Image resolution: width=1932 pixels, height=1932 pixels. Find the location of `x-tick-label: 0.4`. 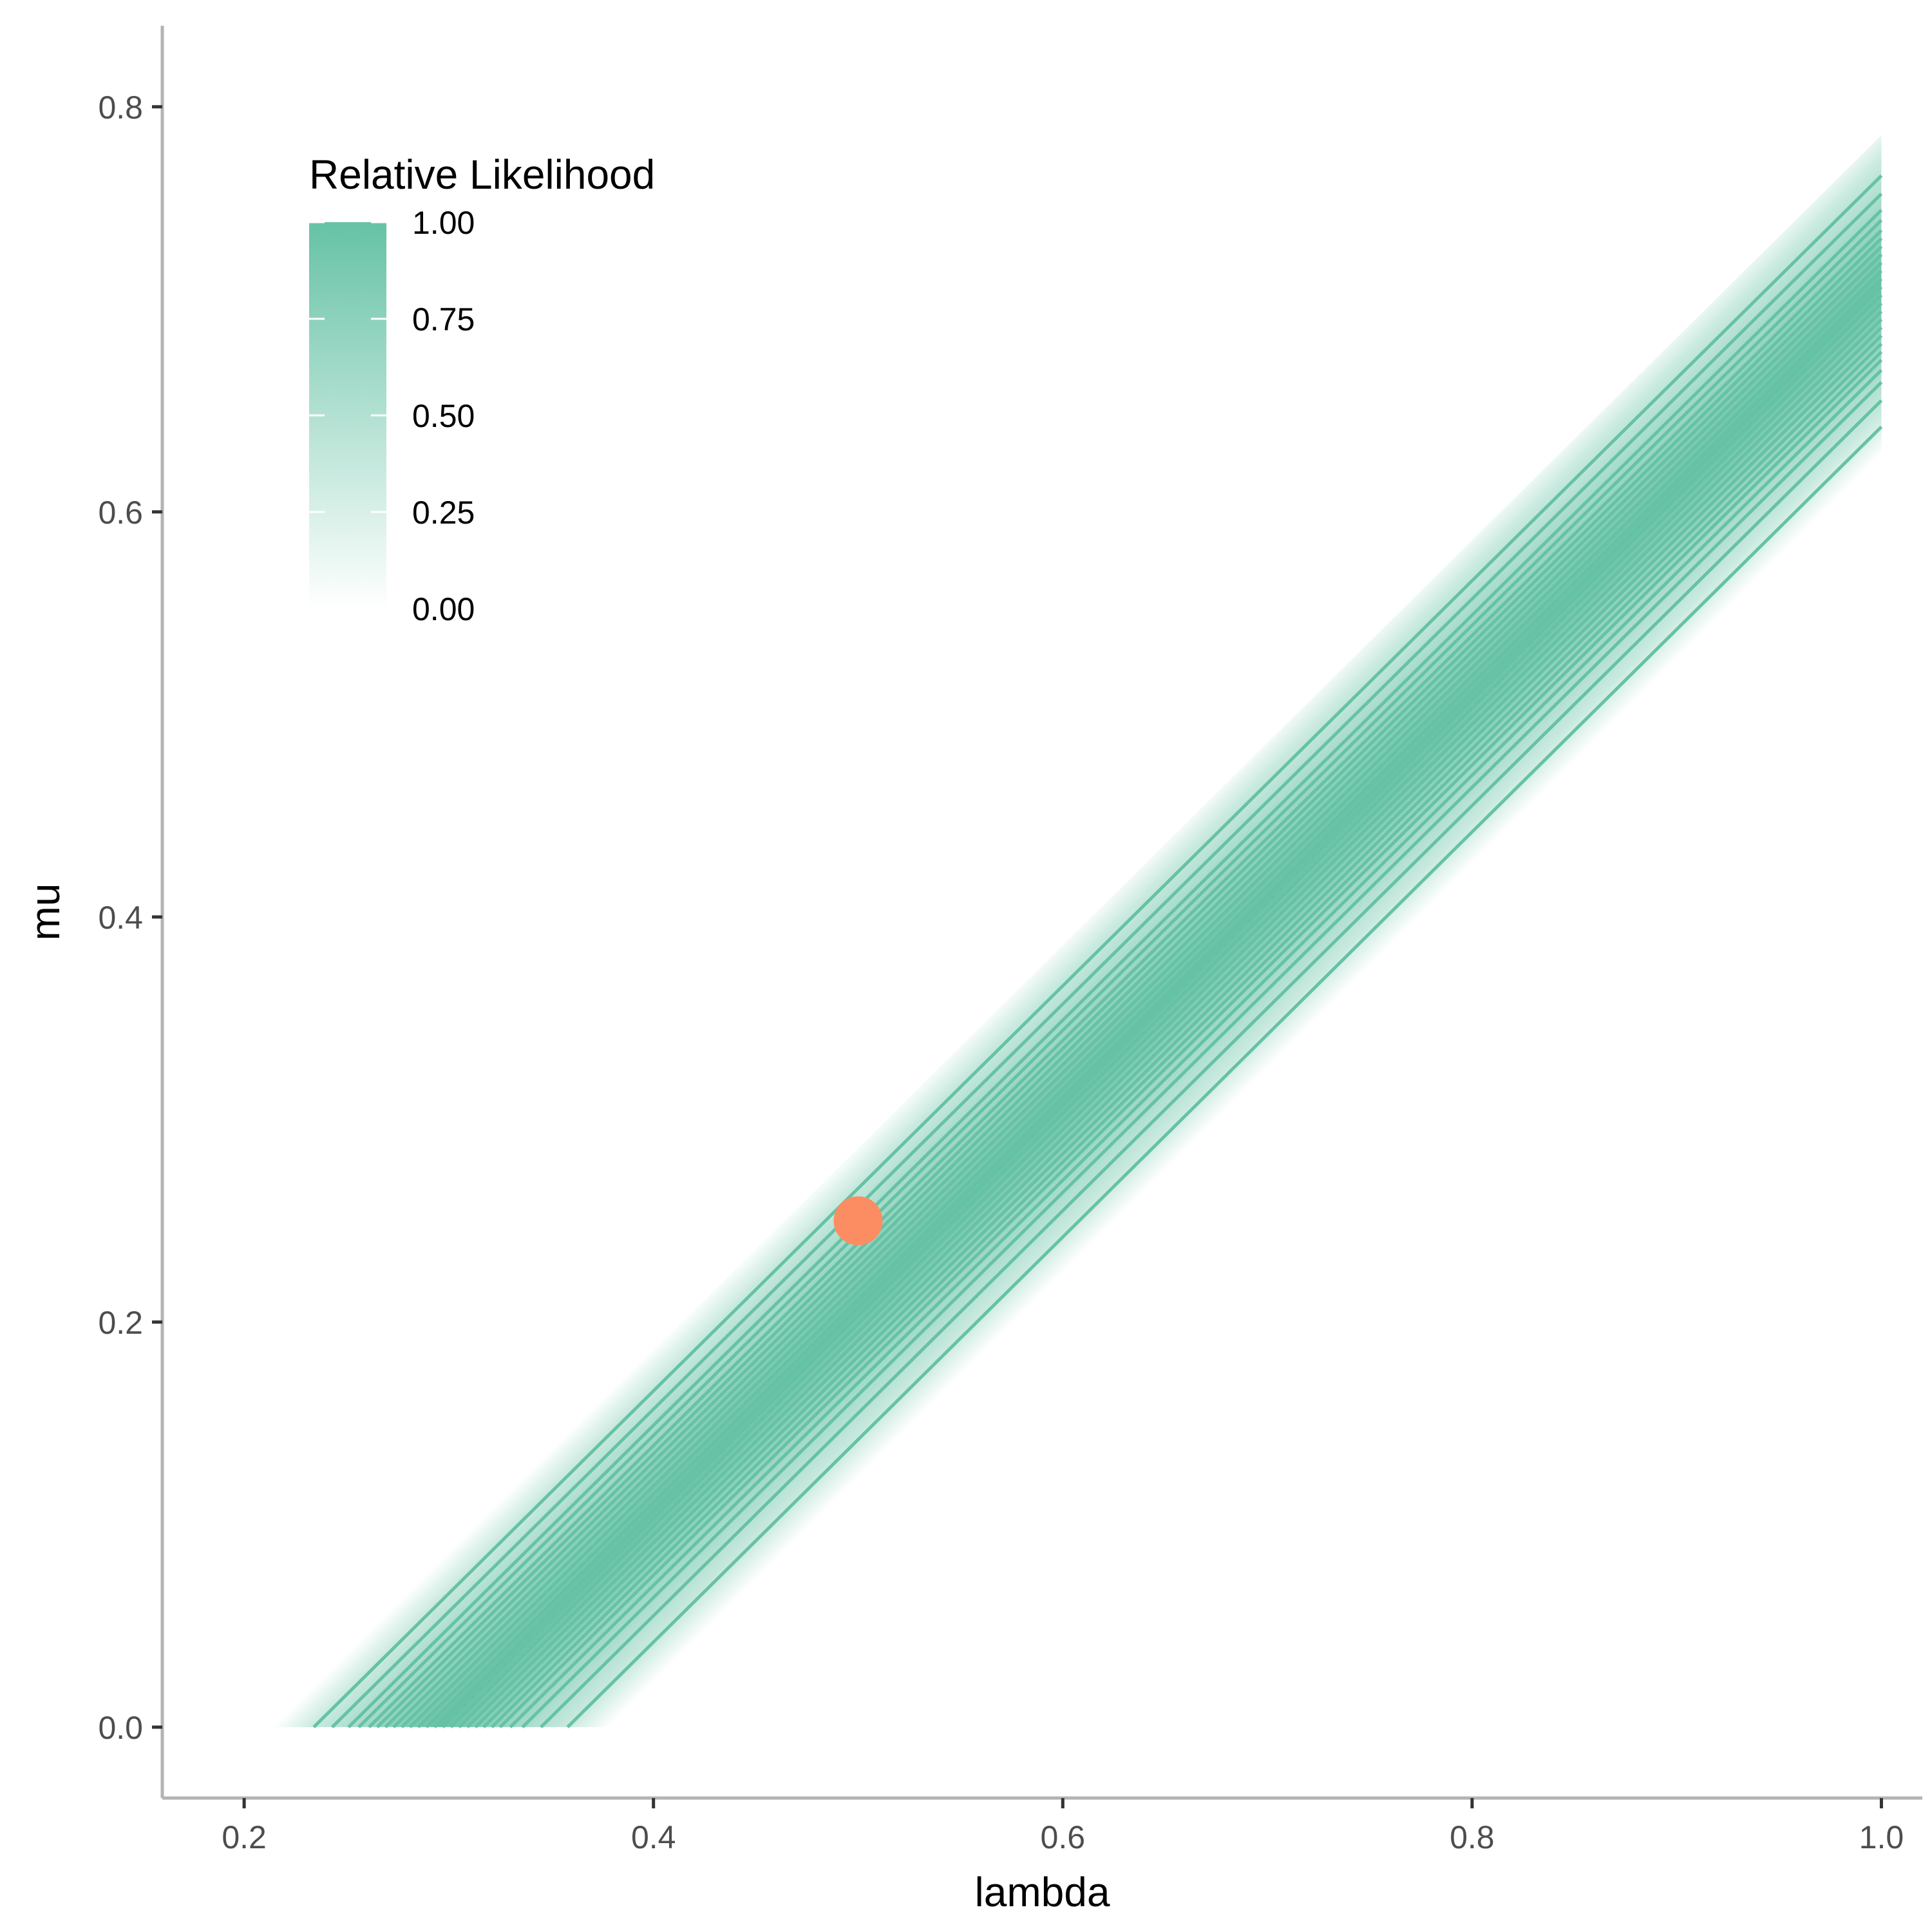

x-tick-label: 0.4 is located at coordinates (653, 1837).